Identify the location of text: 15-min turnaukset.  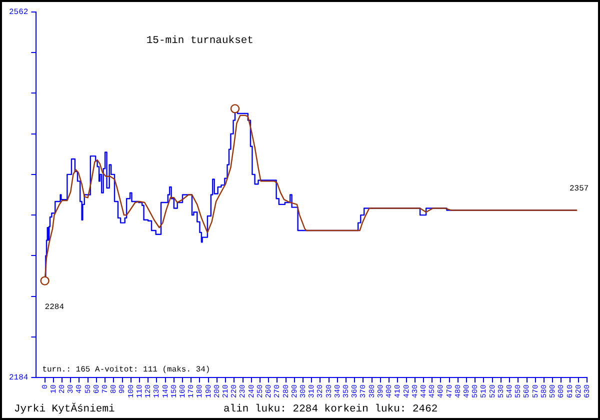
(200, 40).